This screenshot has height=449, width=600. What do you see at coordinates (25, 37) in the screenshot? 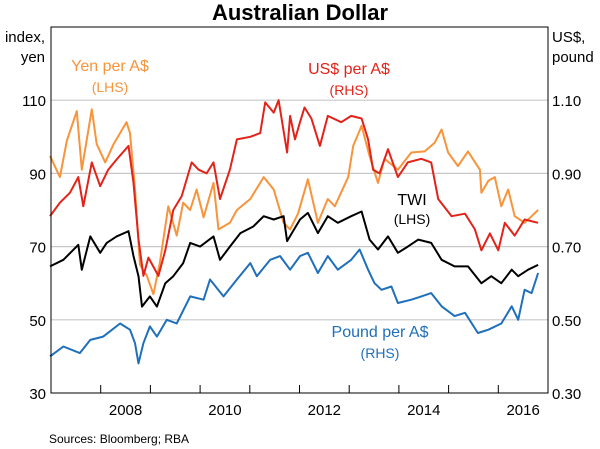
I see `left-axis-label-line1: index,` at bounding box center [25, 37].